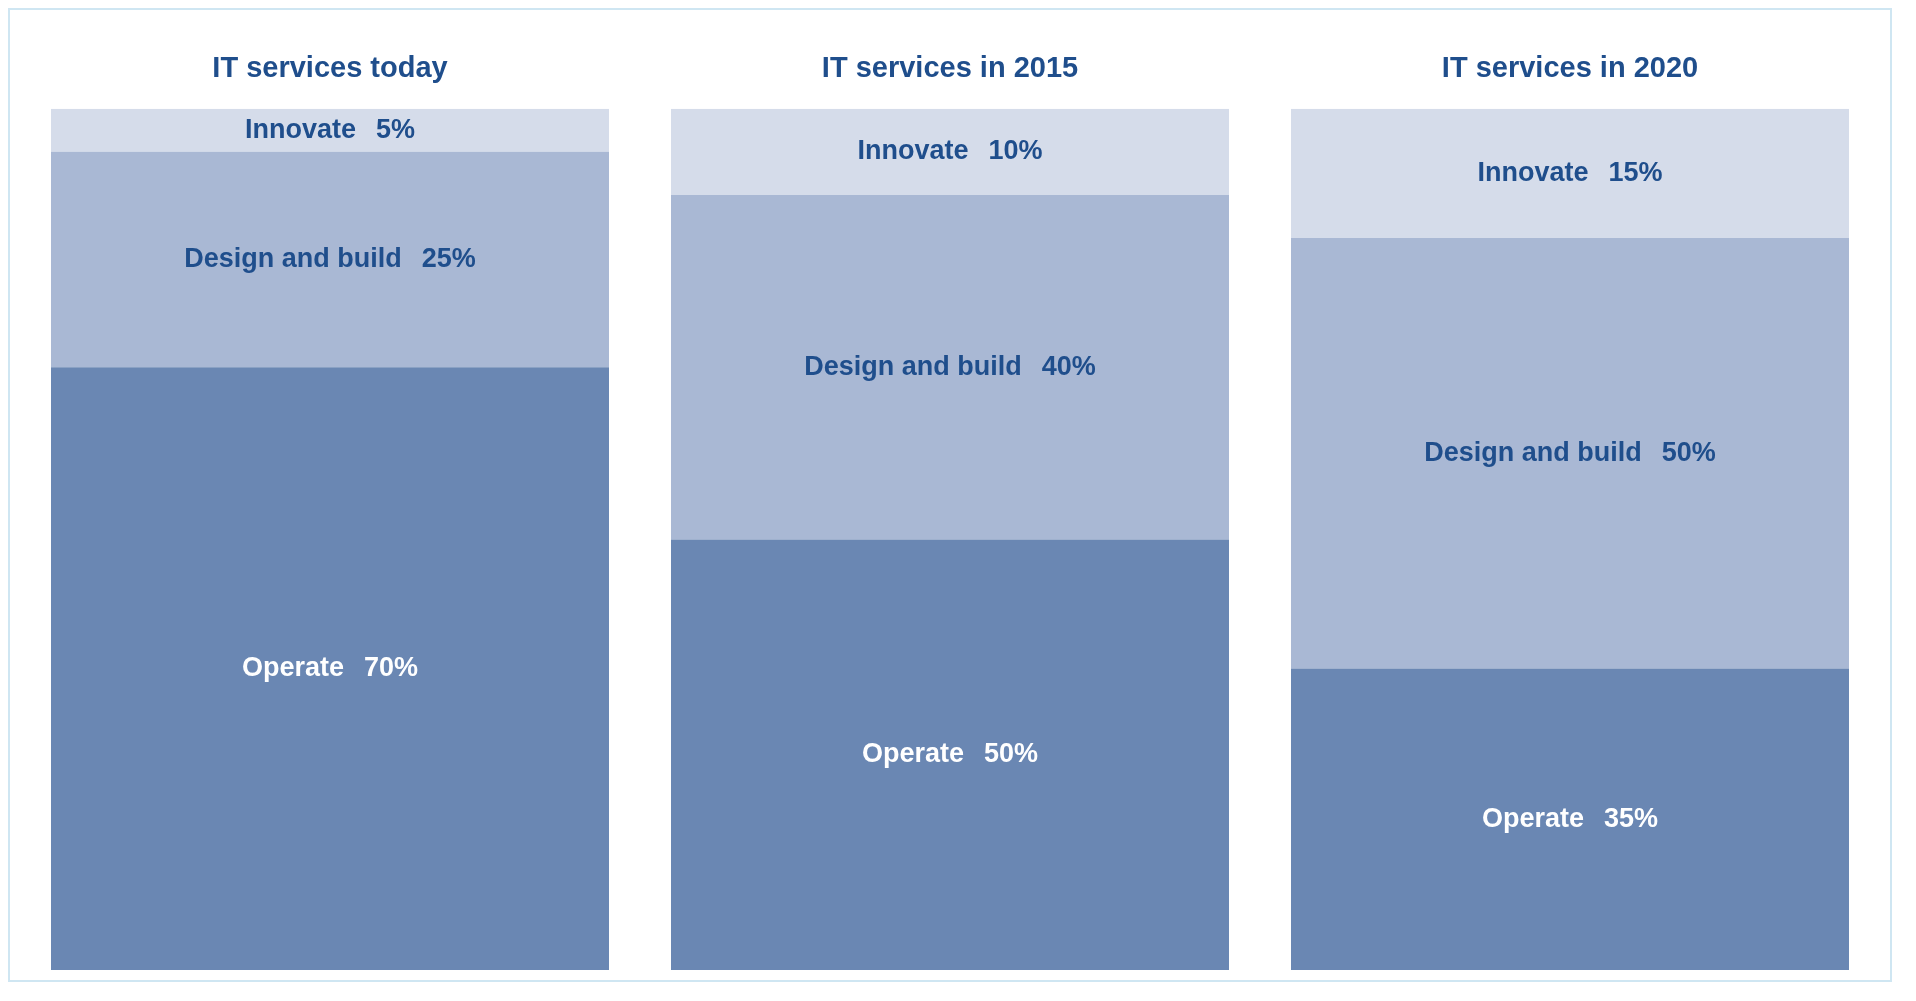  What do you see at coordinates (1068, 365) in the screenshot?
I see `data-label: 40%` at bounding box center [1068, 365].